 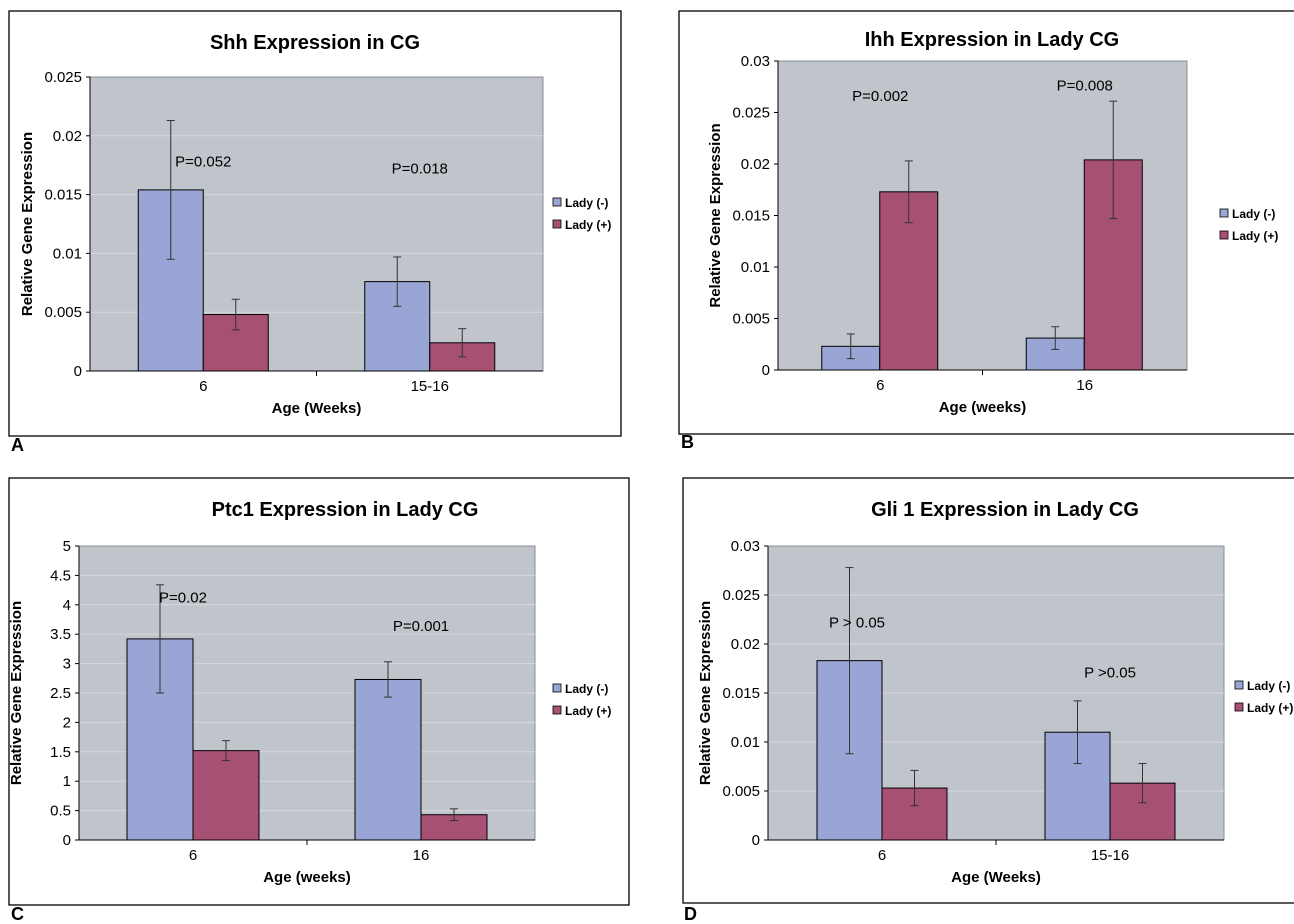 I want to click on y-tick-label: 3, so click(x=67, y=664).